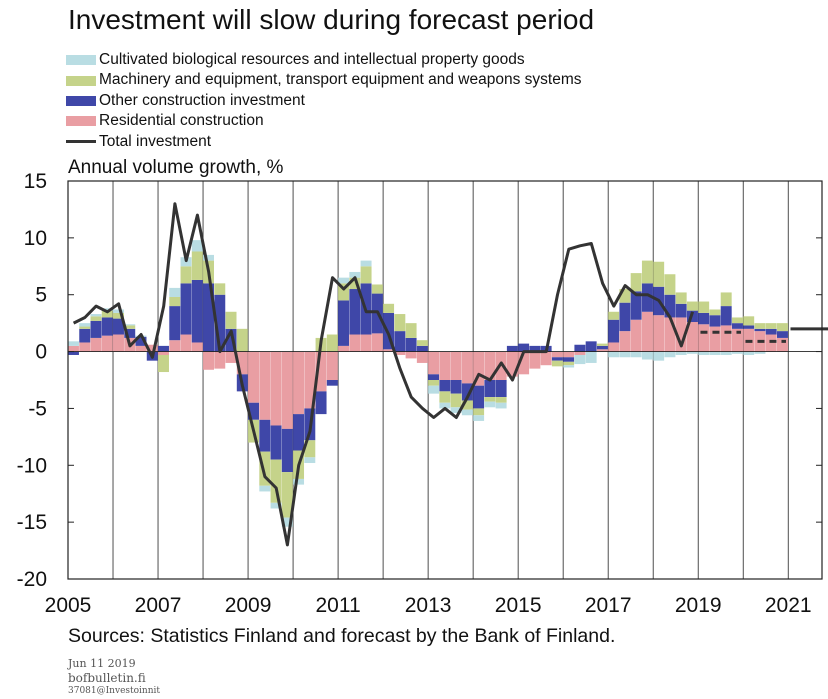 Image resolution: width=828 pixels, height=699 pixels. Describe the element at coordinates (788, 605) in the screenshot. I see `x-tick-label: 2021` at that location.